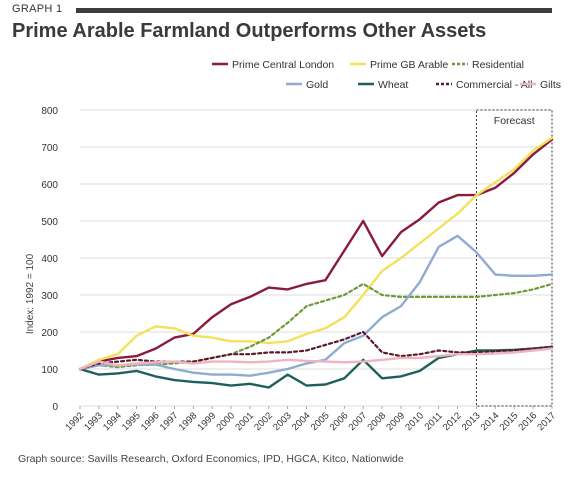  Describe the element at coordinates (150, 421) in the screenshot. I see `x-tick-label: 1996` at that location.